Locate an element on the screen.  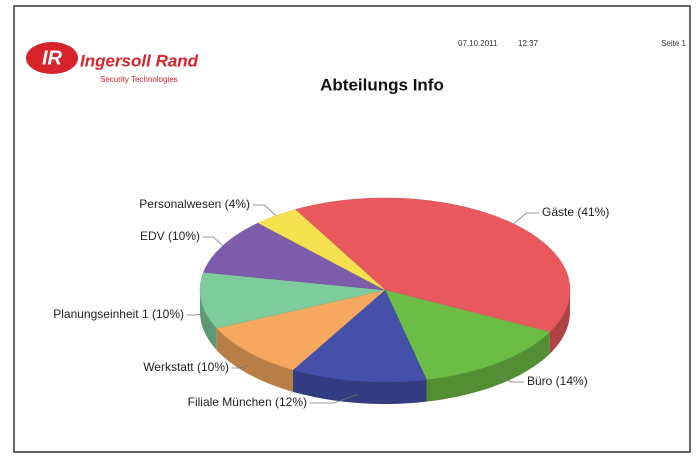
slice-label: Filiale München (12%) is located at coordinates (247, 402).